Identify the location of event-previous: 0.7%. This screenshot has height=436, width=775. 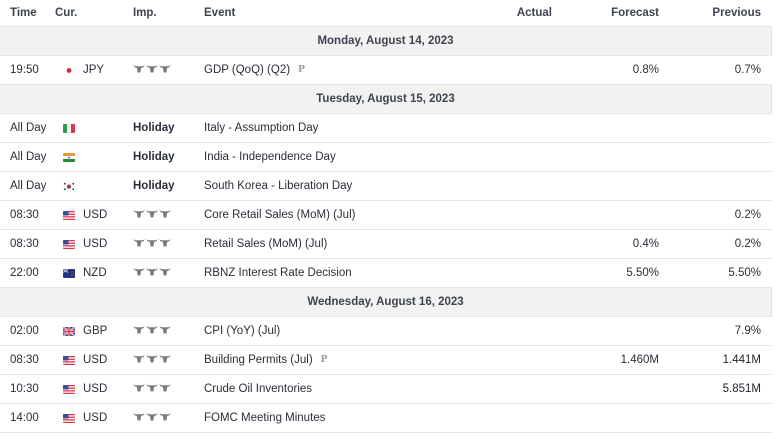
(747, 70).